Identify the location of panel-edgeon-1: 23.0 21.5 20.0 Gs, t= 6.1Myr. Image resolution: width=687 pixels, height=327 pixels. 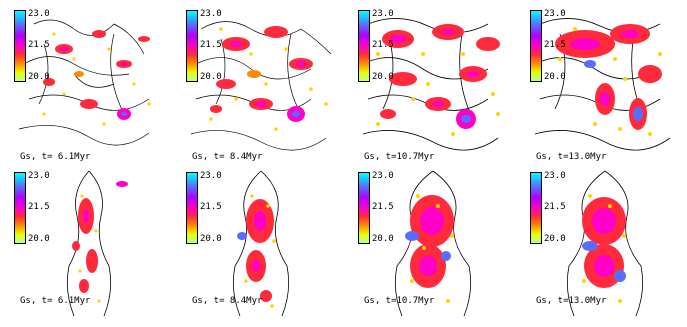
(88, 245).